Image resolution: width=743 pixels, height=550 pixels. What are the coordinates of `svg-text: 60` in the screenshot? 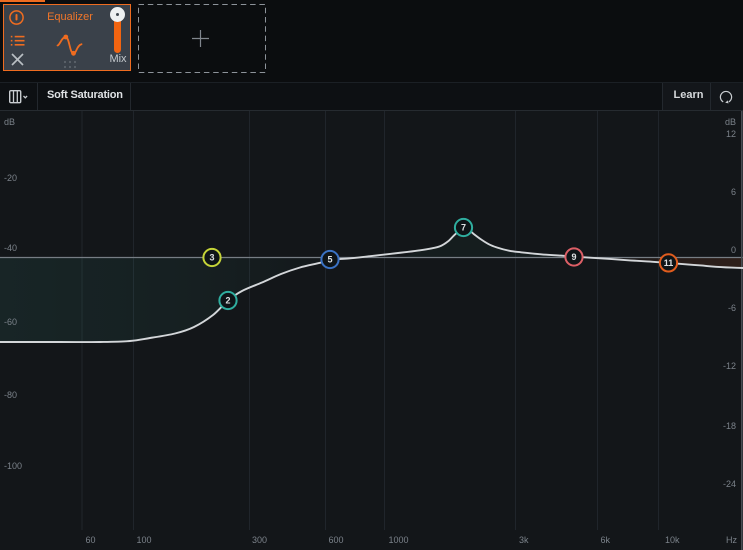 It's located at (91, 540).